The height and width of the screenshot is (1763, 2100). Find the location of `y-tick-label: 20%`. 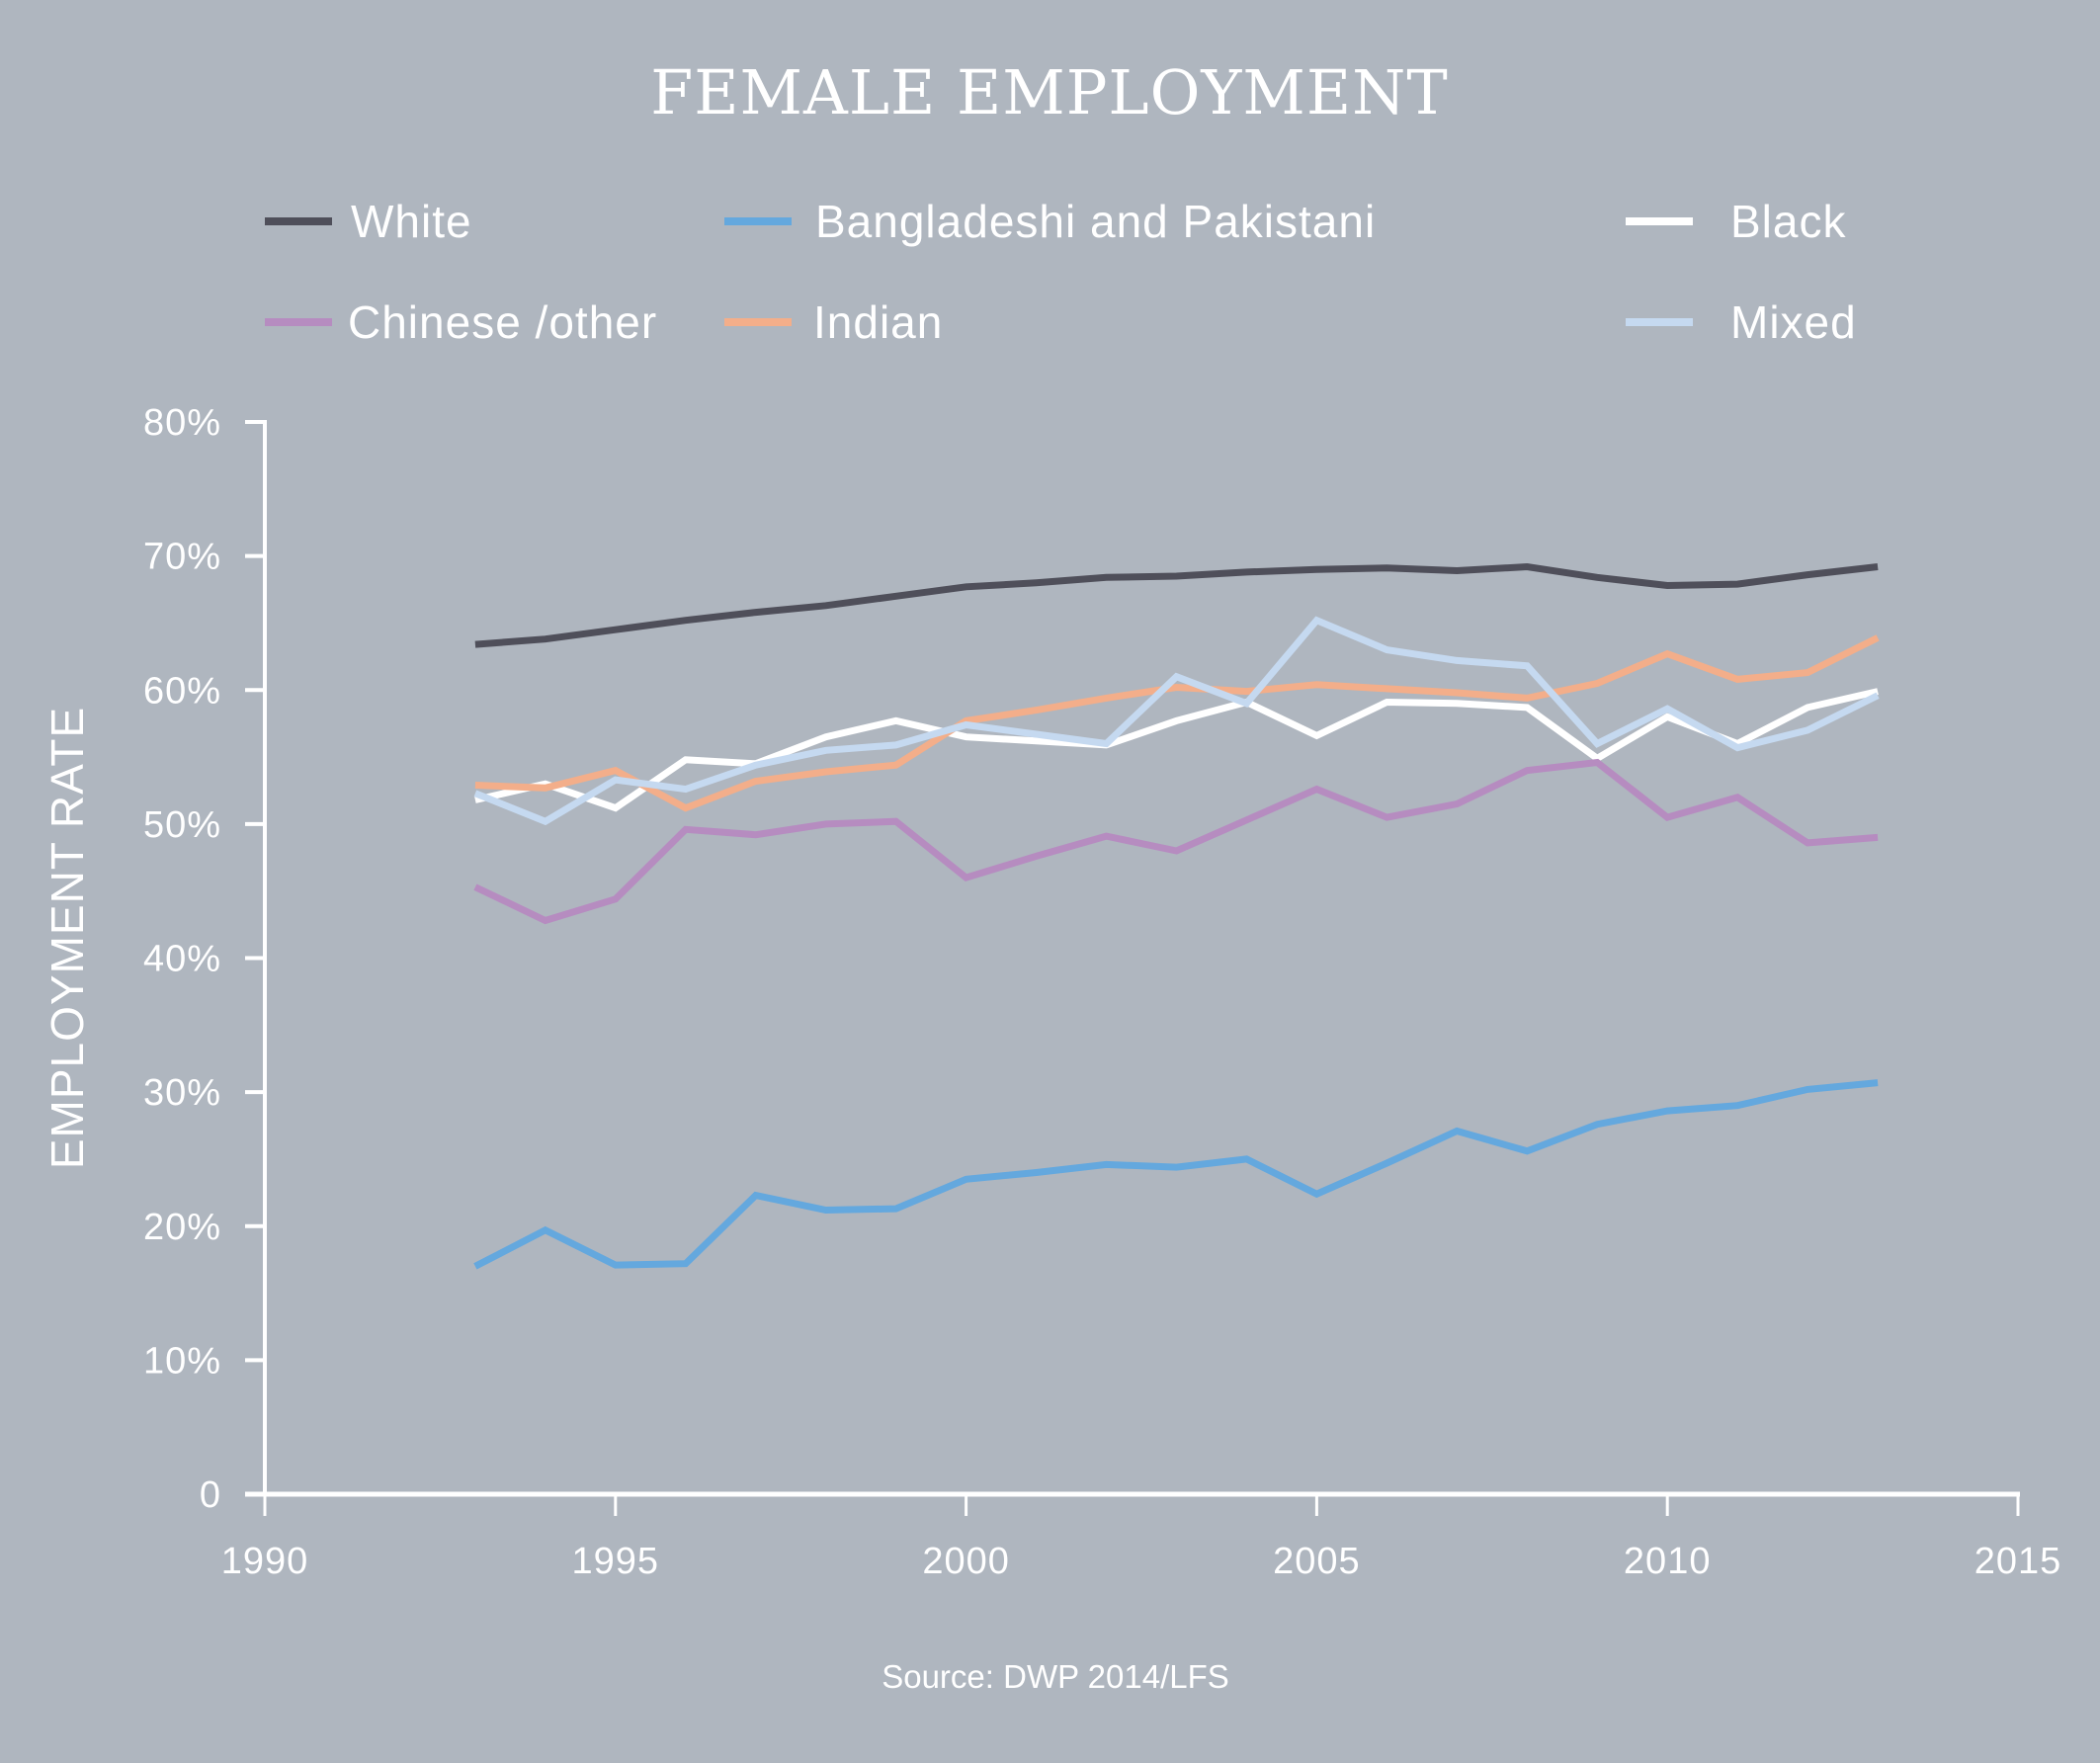

y-tick-label: 20% is located at coordinates (182, 1227).